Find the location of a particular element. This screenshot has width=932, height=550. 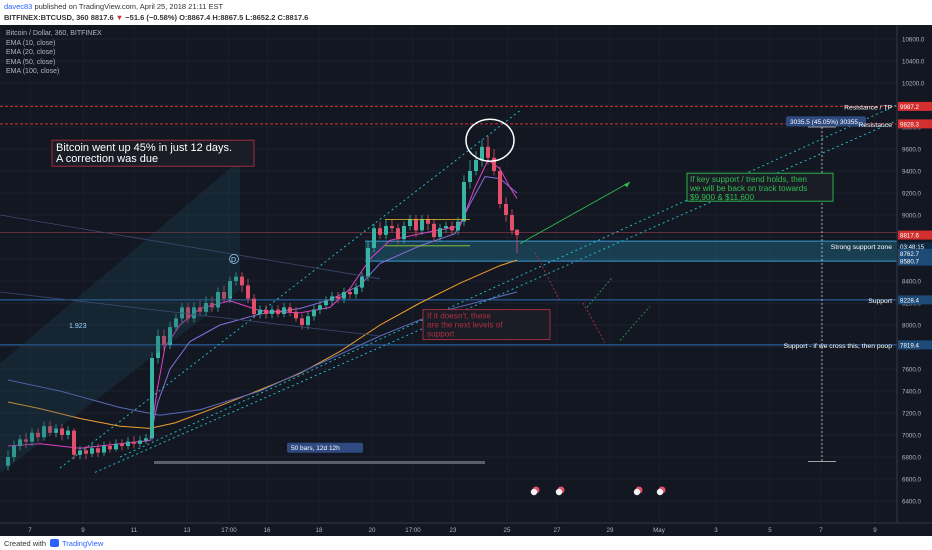

price-tick-label: 9200.0 is located at coordinates (911, 194).